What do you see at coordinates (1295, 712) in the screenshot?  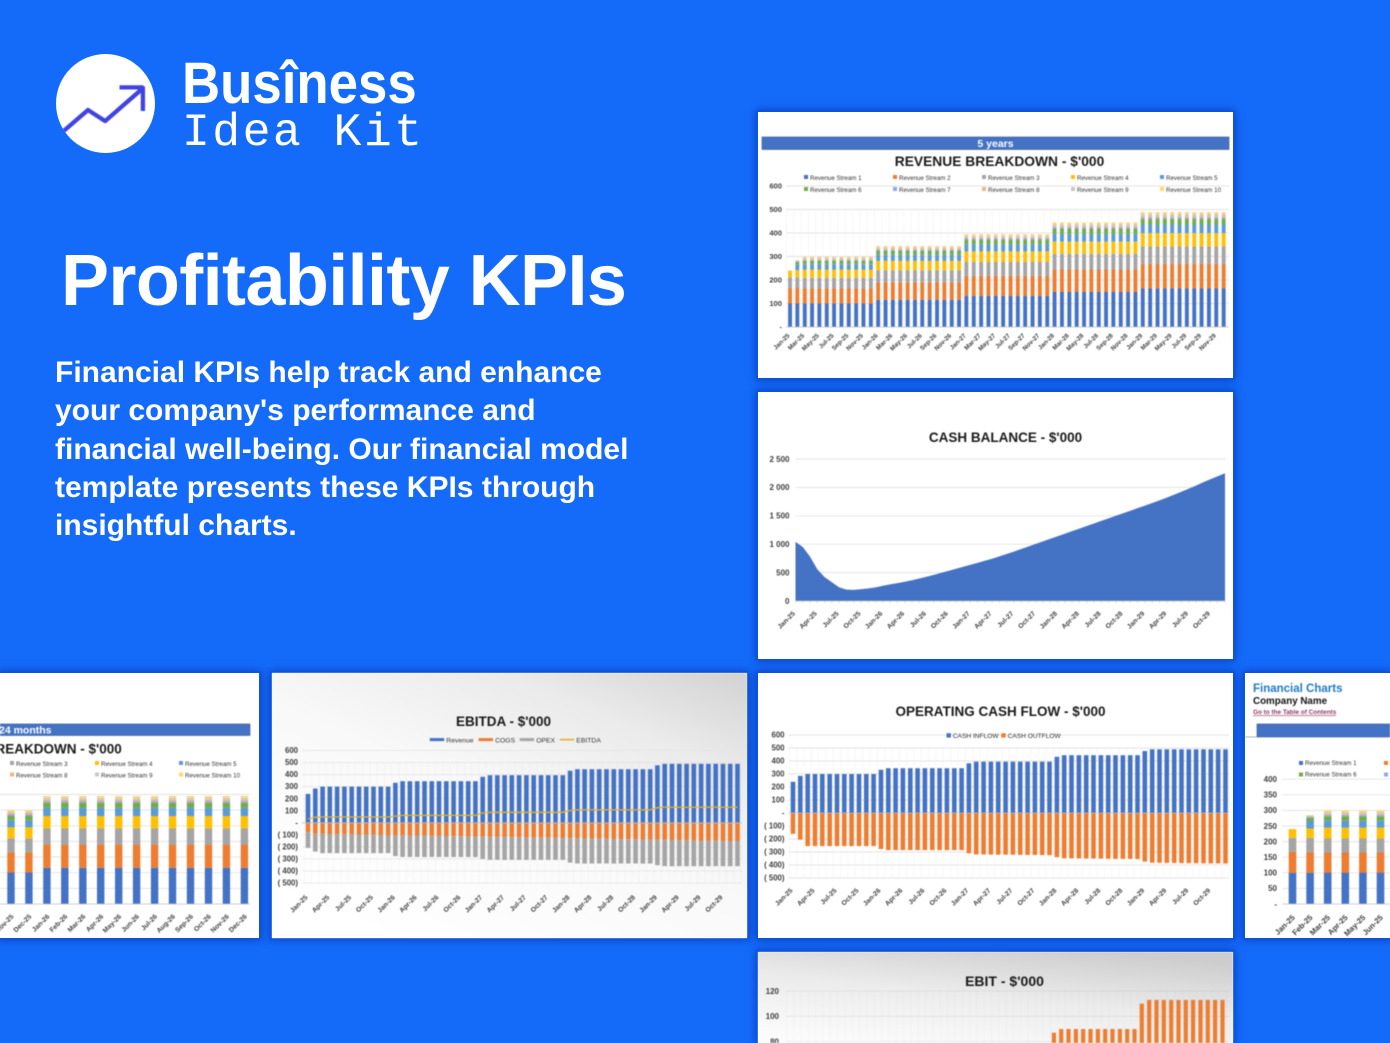 I see `svg-text: Go to the Table of Contents` at bounding box center [1295, 712].